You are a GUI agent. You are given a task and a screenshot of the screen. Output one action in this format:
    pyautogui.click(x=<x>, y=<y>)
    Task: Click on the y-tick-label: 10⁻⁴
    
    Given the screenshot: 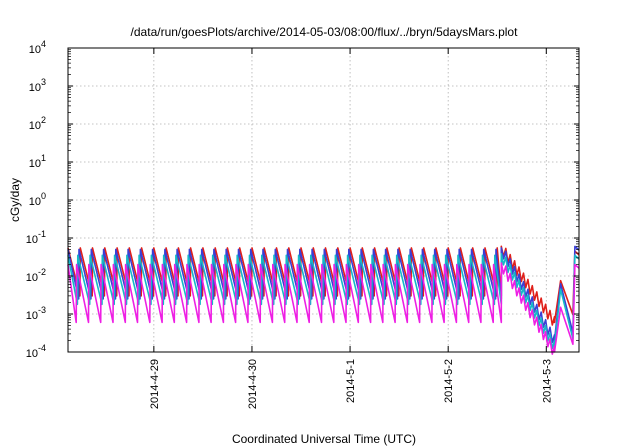 What is the action you would take?
    pyautogui.click(x=36, y=351)
    